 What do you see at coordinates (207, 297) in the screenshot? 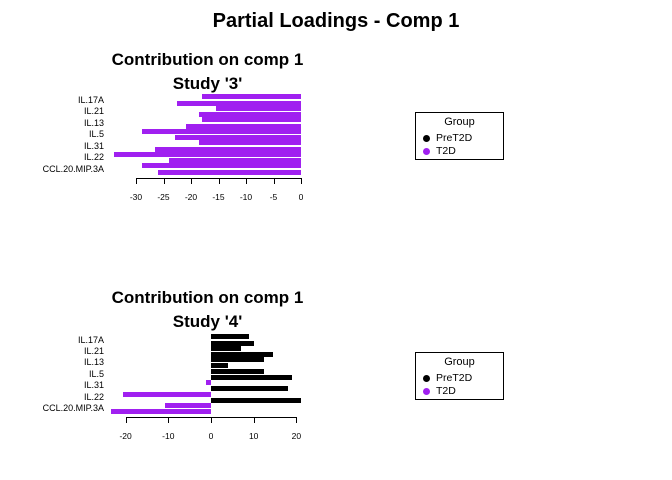
I see `chart-title-study4: Contribution on comp 1` at bounding box center [207, 297].